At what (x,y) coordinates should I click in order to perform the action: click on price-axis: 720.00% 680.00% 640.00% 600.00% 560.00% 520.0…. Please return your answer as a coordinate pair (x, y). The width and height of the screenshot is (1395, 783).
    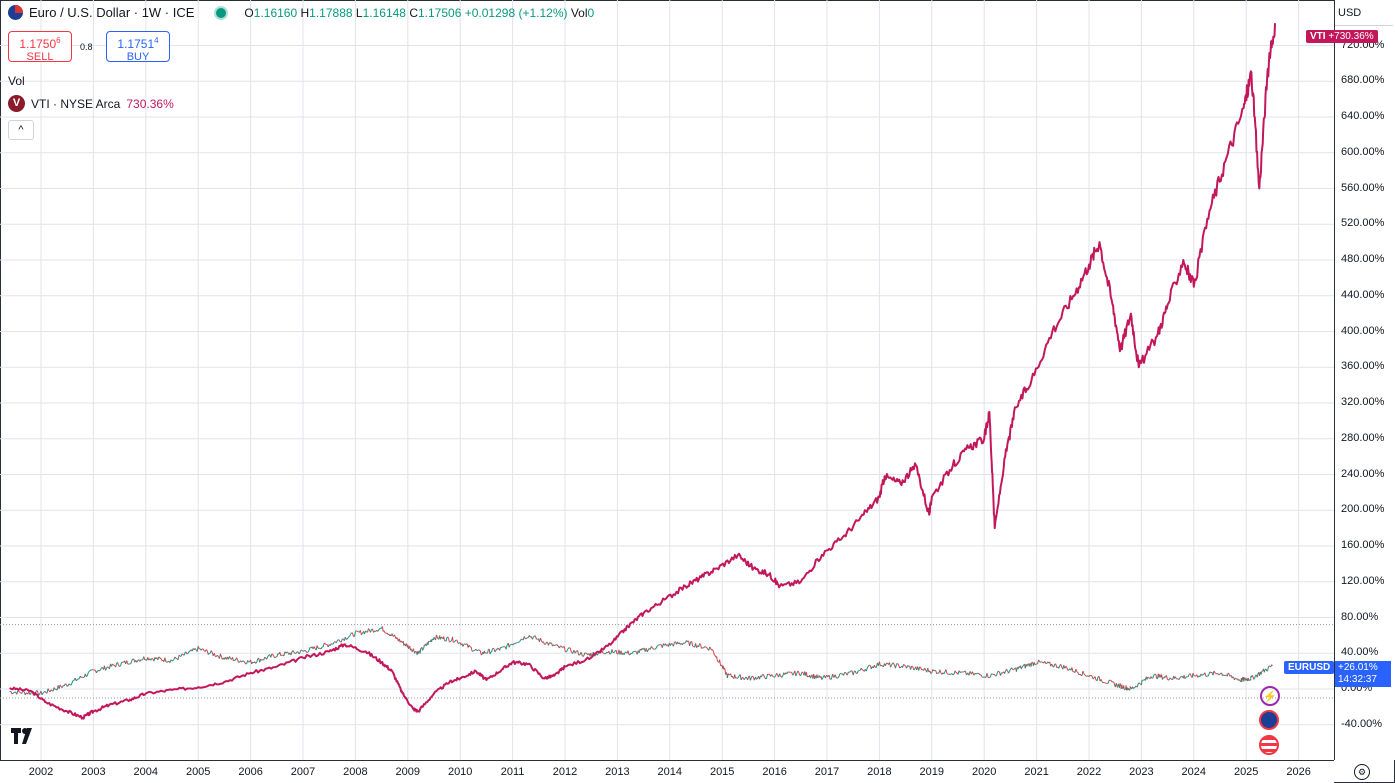
    Looking at the image, I should click on (1364, 380).